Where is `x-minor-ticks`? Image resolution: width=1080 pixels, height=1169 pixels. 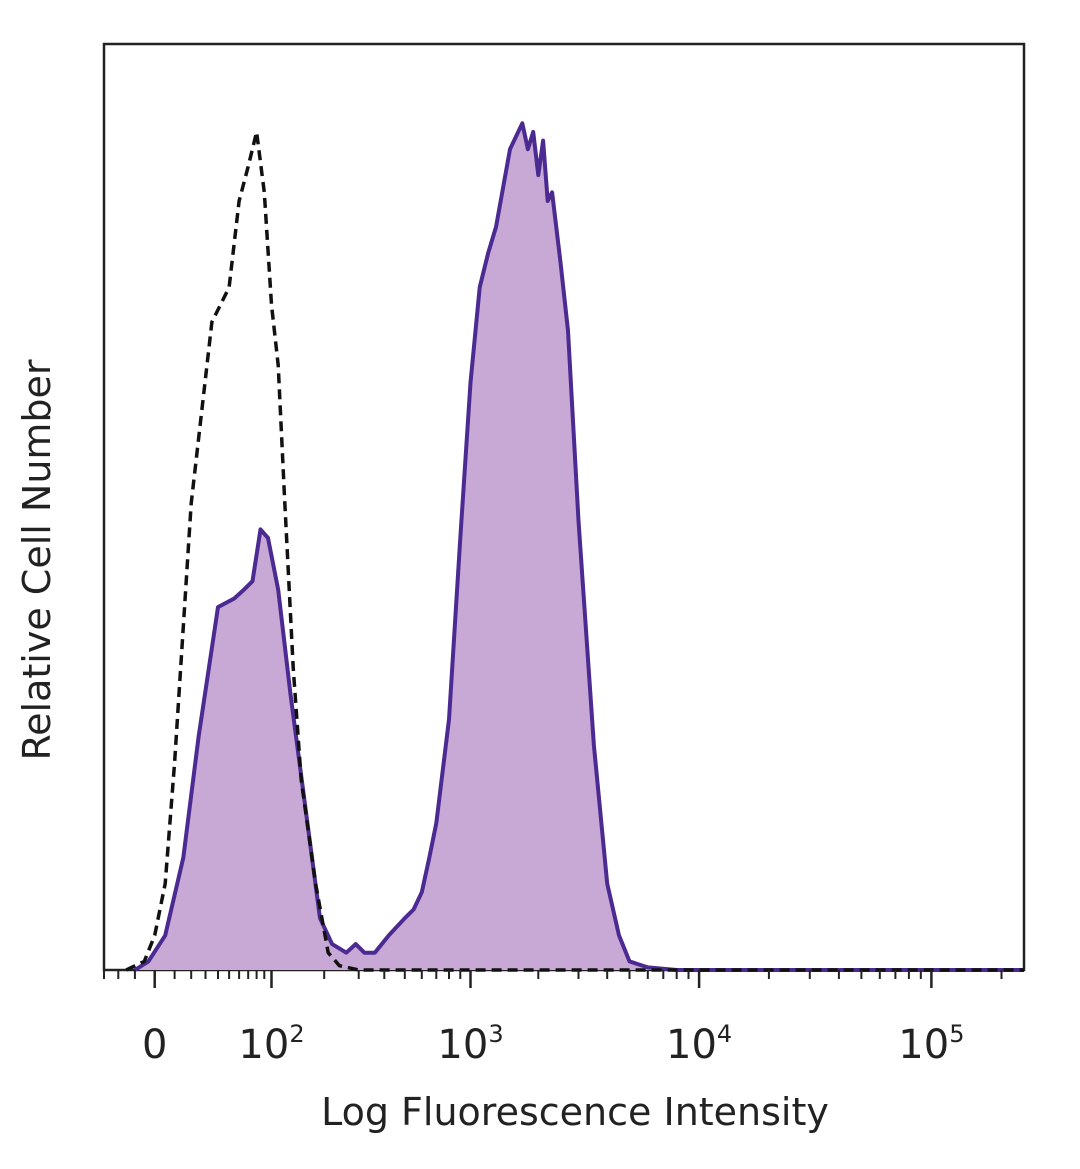 x-minor-ticks is located at coordinates (553, 974).